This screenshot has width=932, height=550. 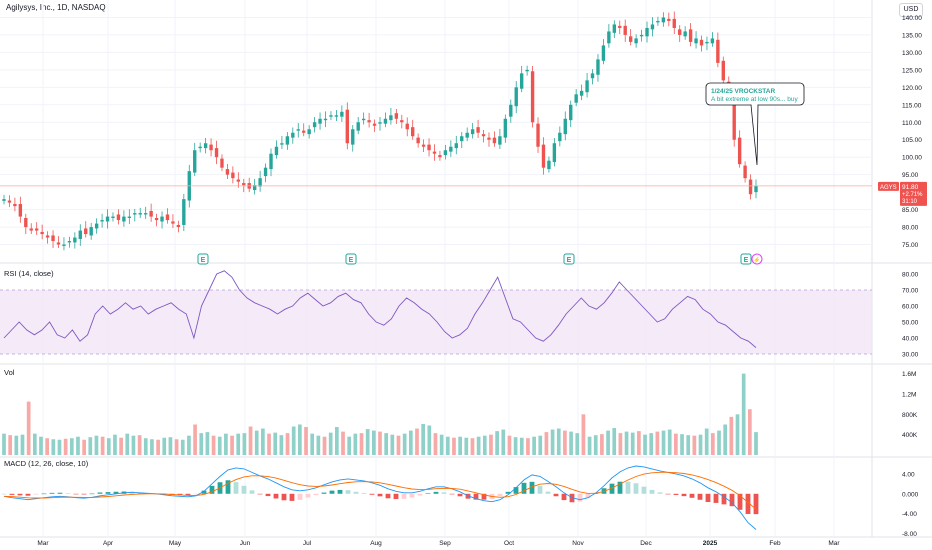 I want to click on macd-tick-label: 0.000, so click(x=910, y=494).